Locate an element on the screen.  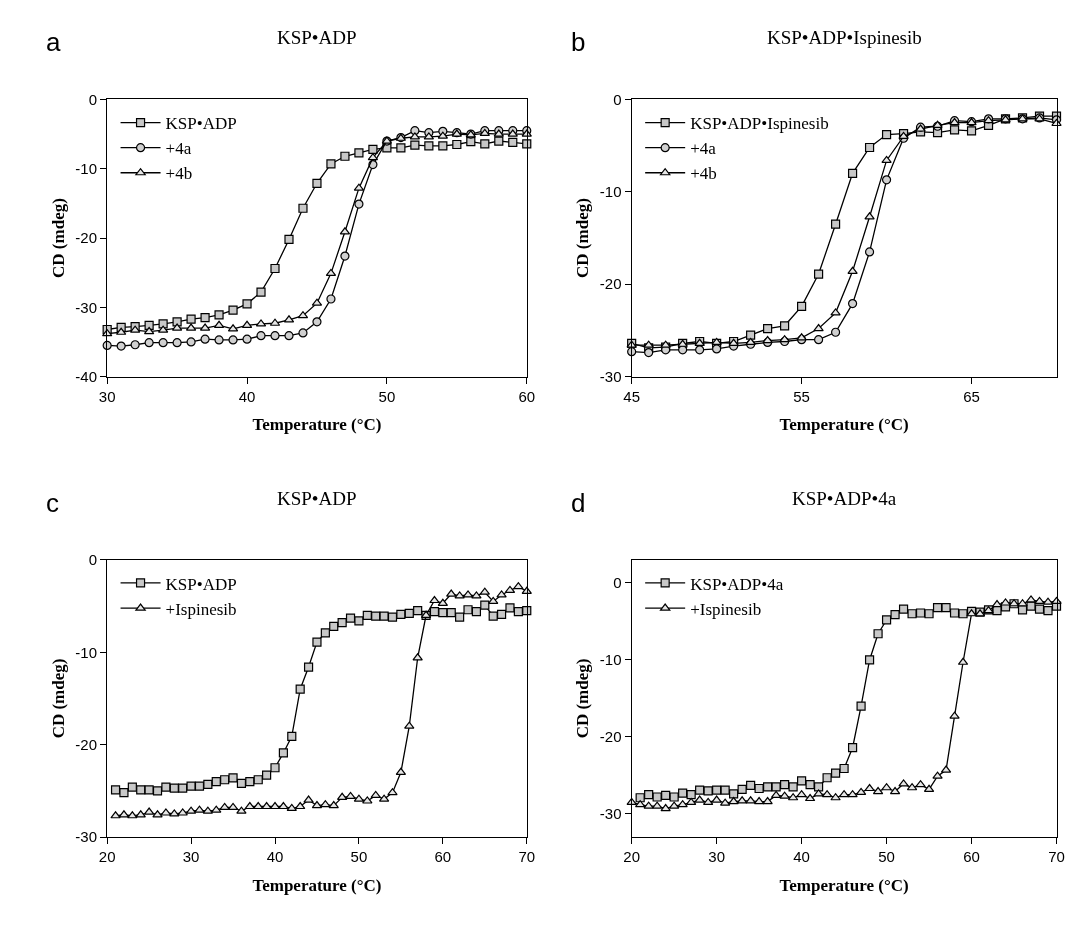
chart-title: KSP•ADP•Ispinesib is located at coordinates (844, 37).